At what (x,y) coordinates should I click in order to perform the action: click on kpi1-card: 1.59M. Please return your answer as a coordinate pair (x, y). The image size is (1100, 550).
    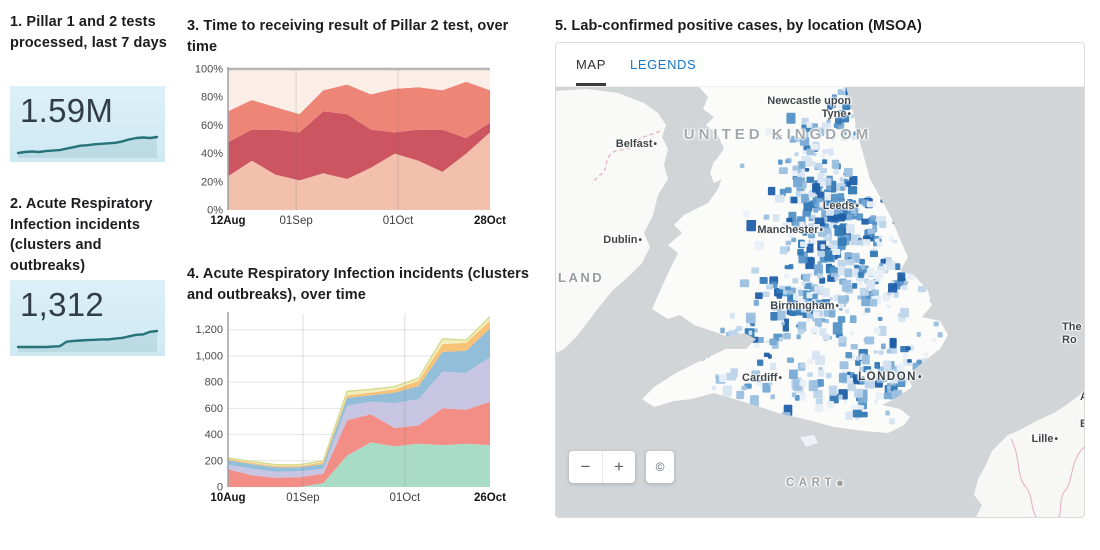
    Looking at the image, I should click on (87, 124).